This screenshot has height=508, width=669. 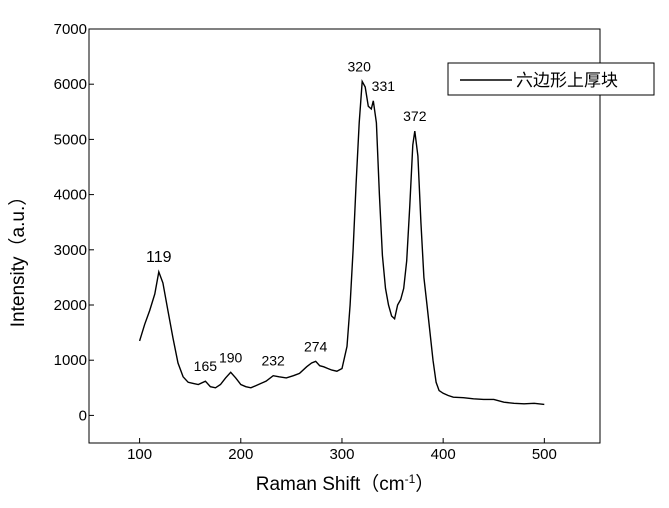 I want to click on y-tick-label: 7000, so click(x=70, y=29).